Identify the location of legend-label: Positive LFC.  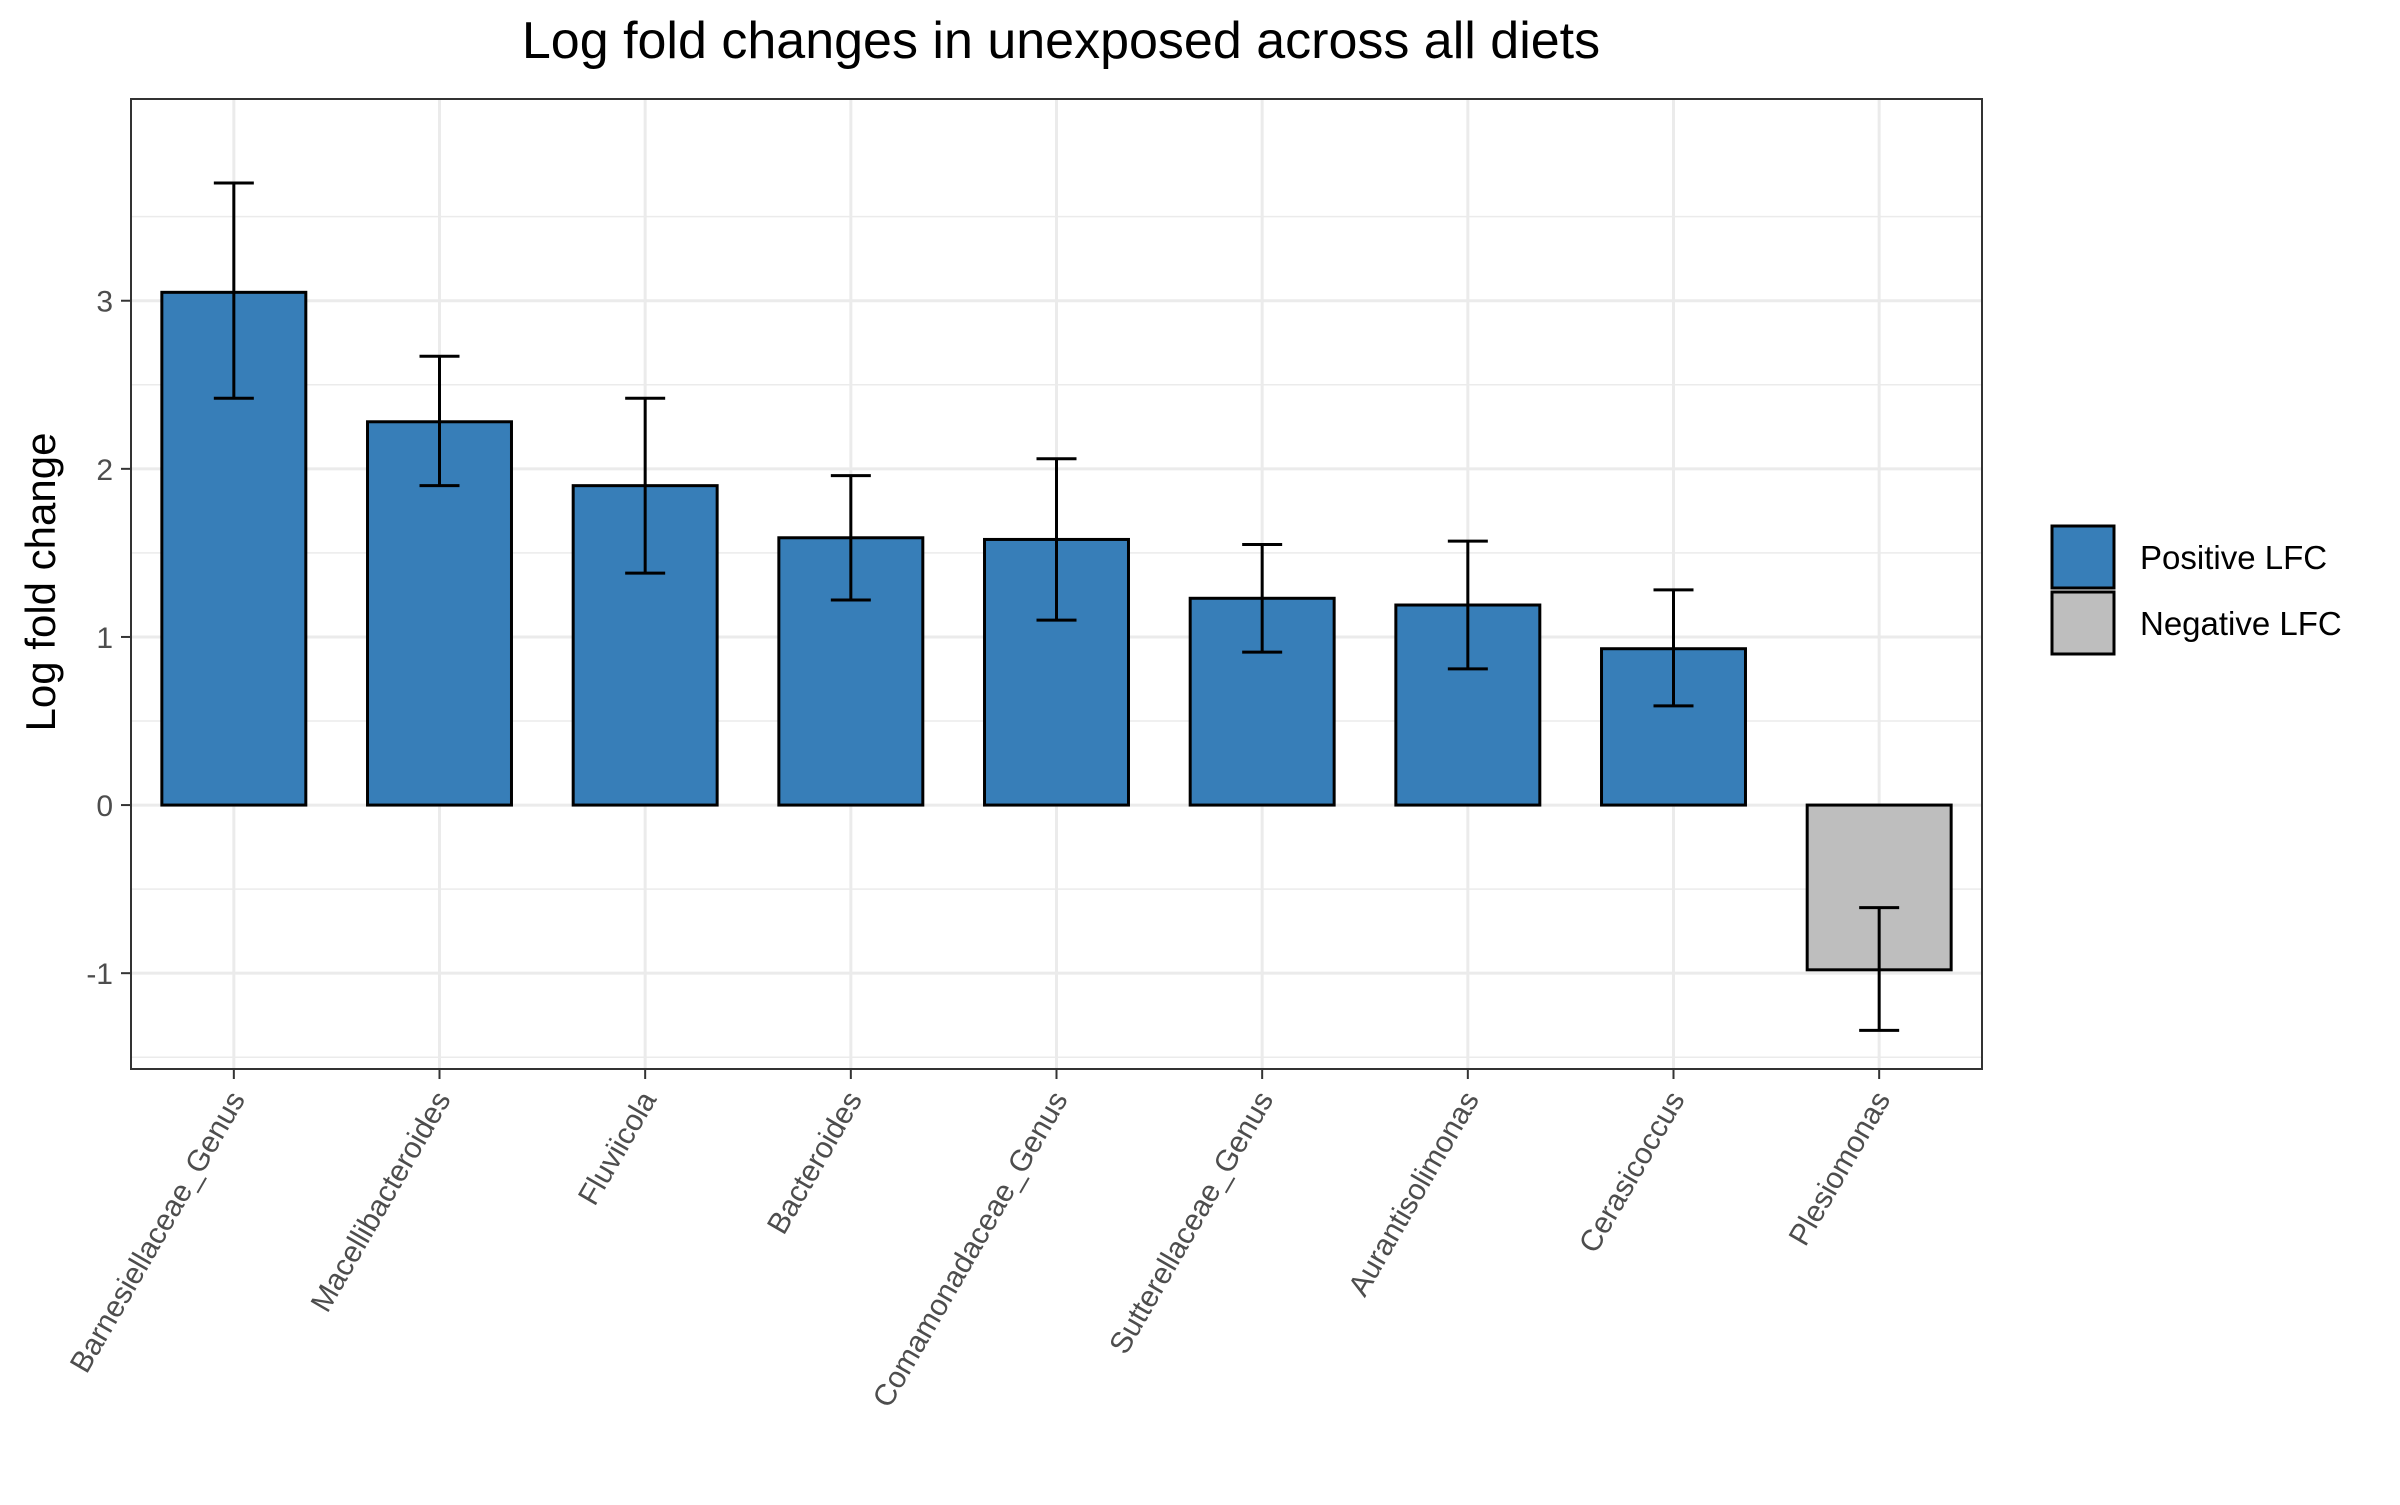
(2233, 557).